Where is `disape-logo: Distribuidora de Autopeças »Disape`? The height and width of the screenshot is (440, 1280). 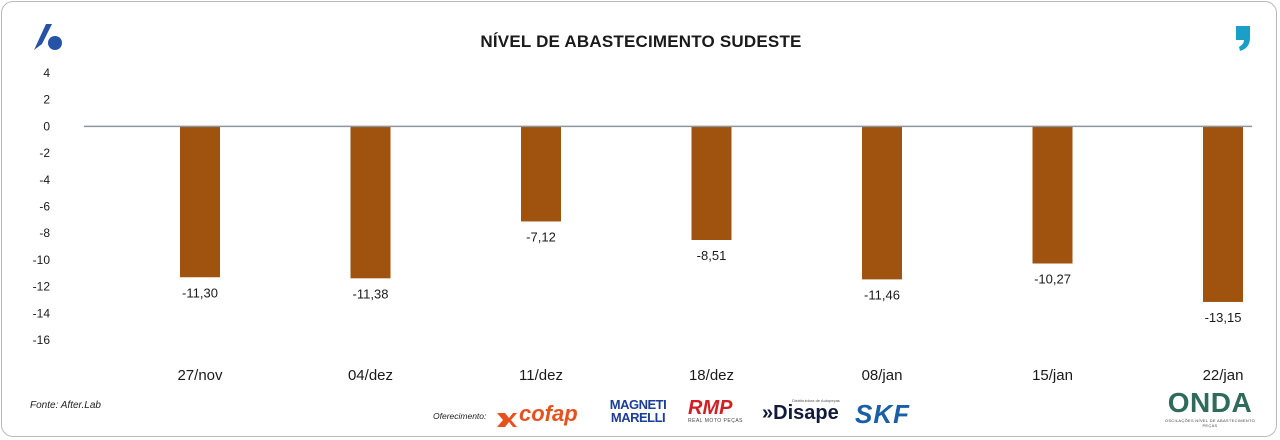
disape-logo: Distribuidora de Autopeças »Disape is located at coordinates (801, 414).